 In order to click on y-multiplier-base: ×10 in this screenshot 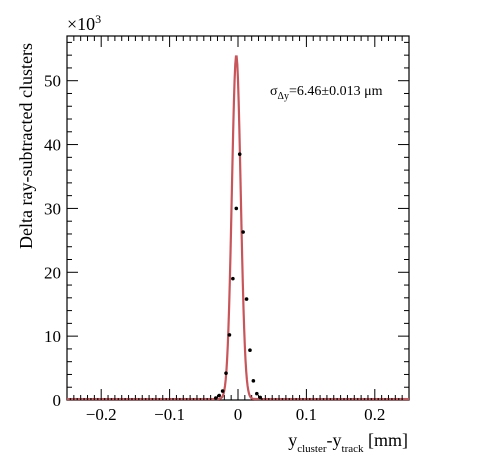, I will do `click(81, 24)`.